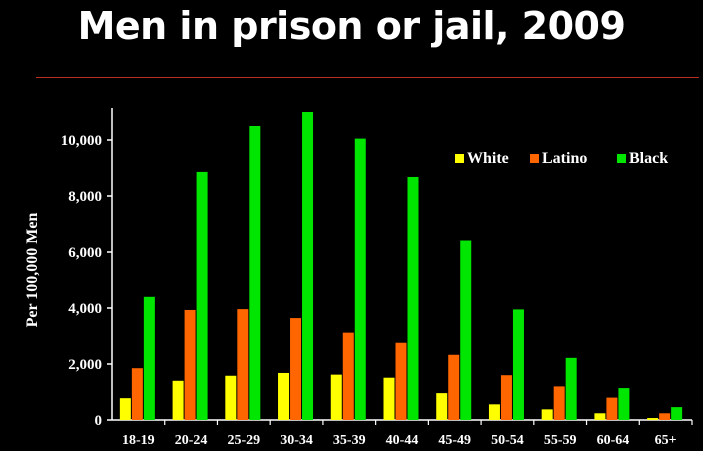 The height and width of the screenshot is (451, 703). Describe the element at coordinates (296, 440) in the screenshot. I see `x-tick-label: 30-34` at that location.